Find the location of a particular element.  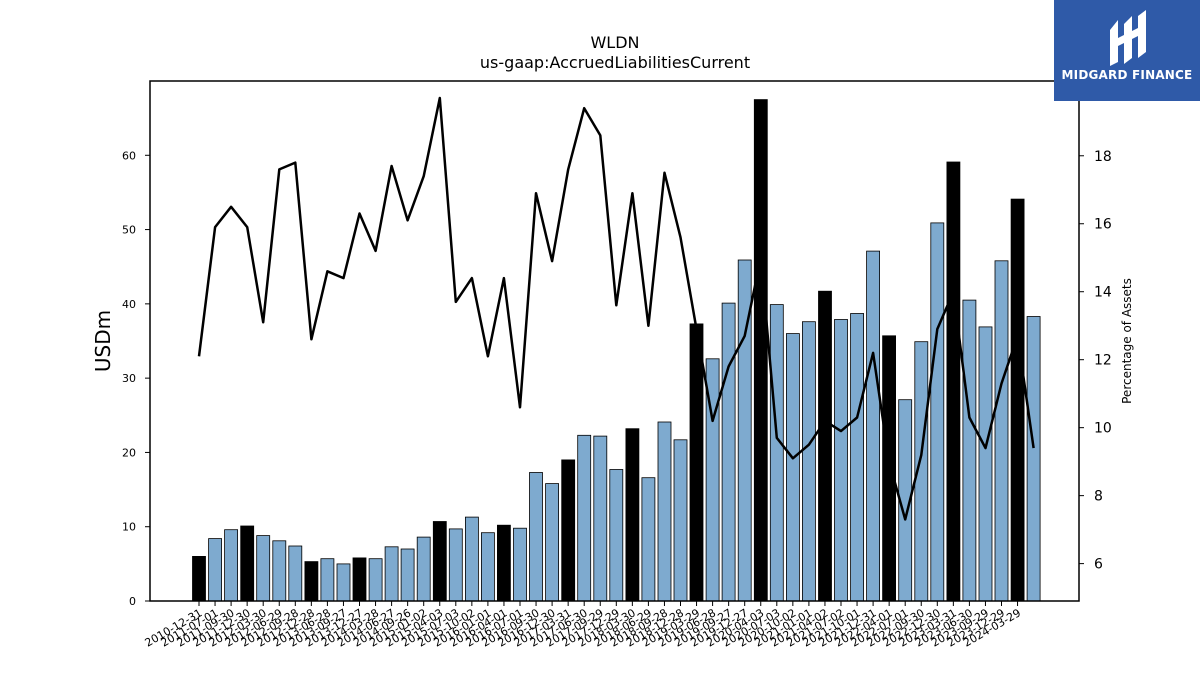

y-tick-label: 40 is located at coordinates (129, 304).